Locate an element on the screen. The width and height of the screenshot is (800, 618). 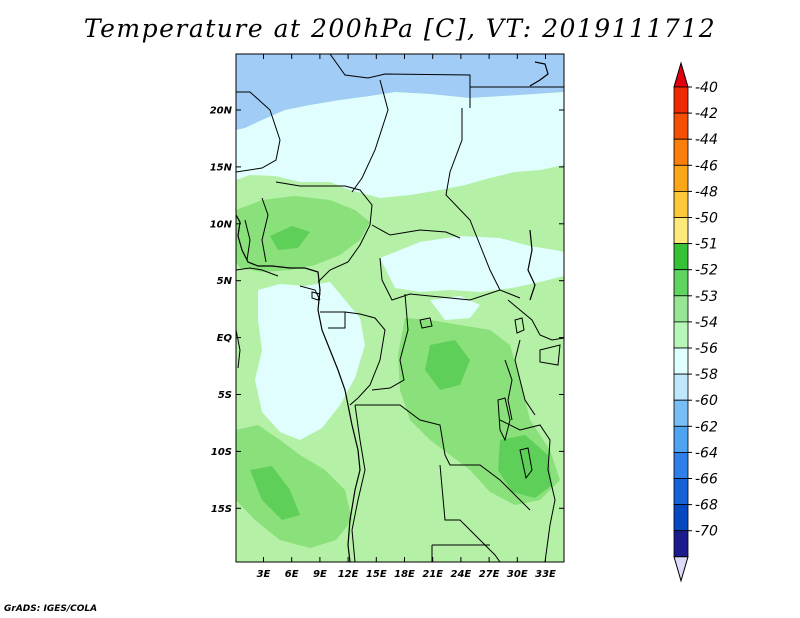
colorbar-label: -60 is located at coordinates (706, 401).